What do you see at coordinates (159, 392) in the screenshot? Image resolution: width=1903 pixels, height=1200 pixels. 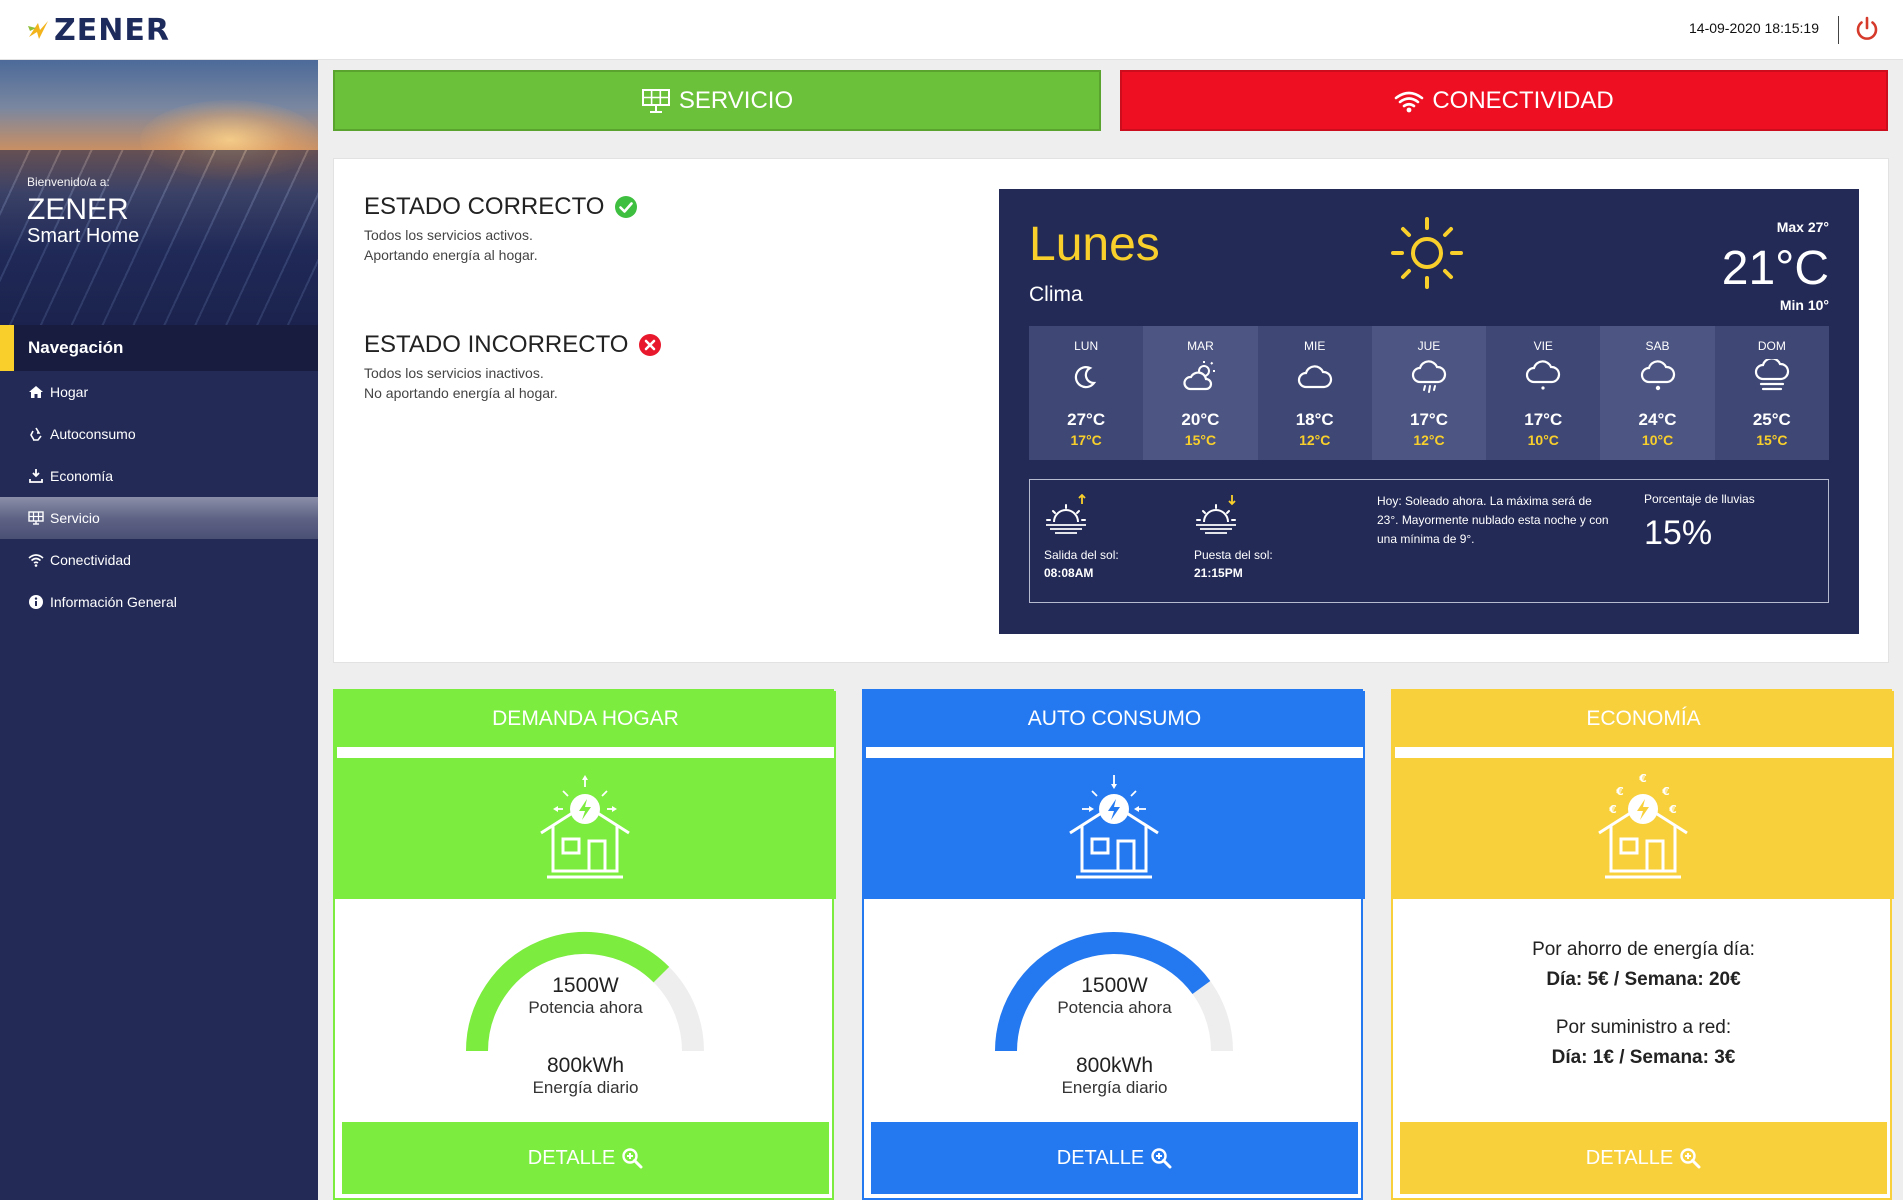 I see `sidebar-item-hogar: Hogar` at bounding box center [159, 392].